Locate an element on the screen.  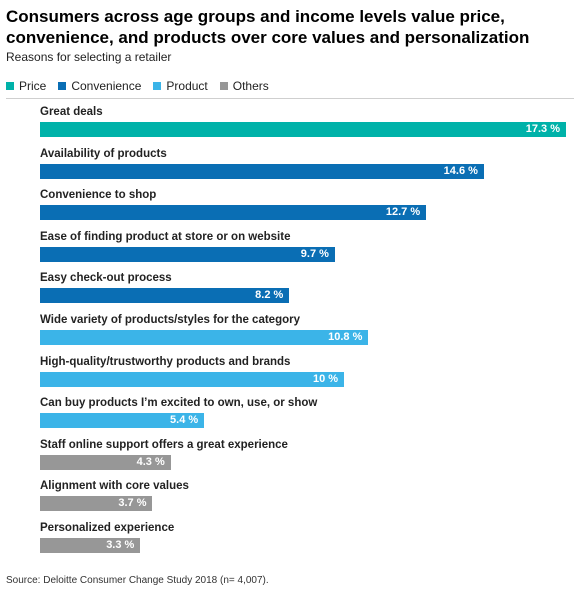
bar: 9.7 % is located at coordinates (187, 254).